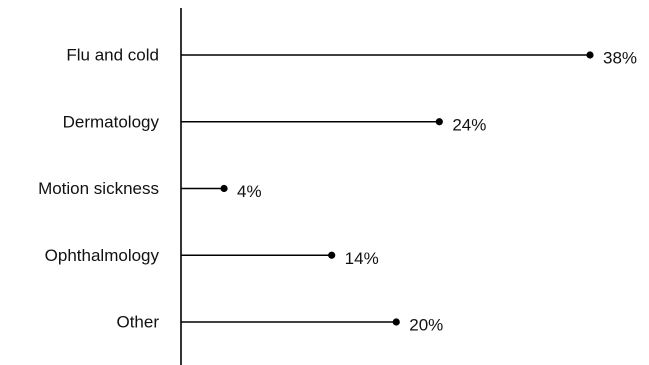 This screenshot has height=365, width=649. I want to click on category-label: Other, so click(137, 322).